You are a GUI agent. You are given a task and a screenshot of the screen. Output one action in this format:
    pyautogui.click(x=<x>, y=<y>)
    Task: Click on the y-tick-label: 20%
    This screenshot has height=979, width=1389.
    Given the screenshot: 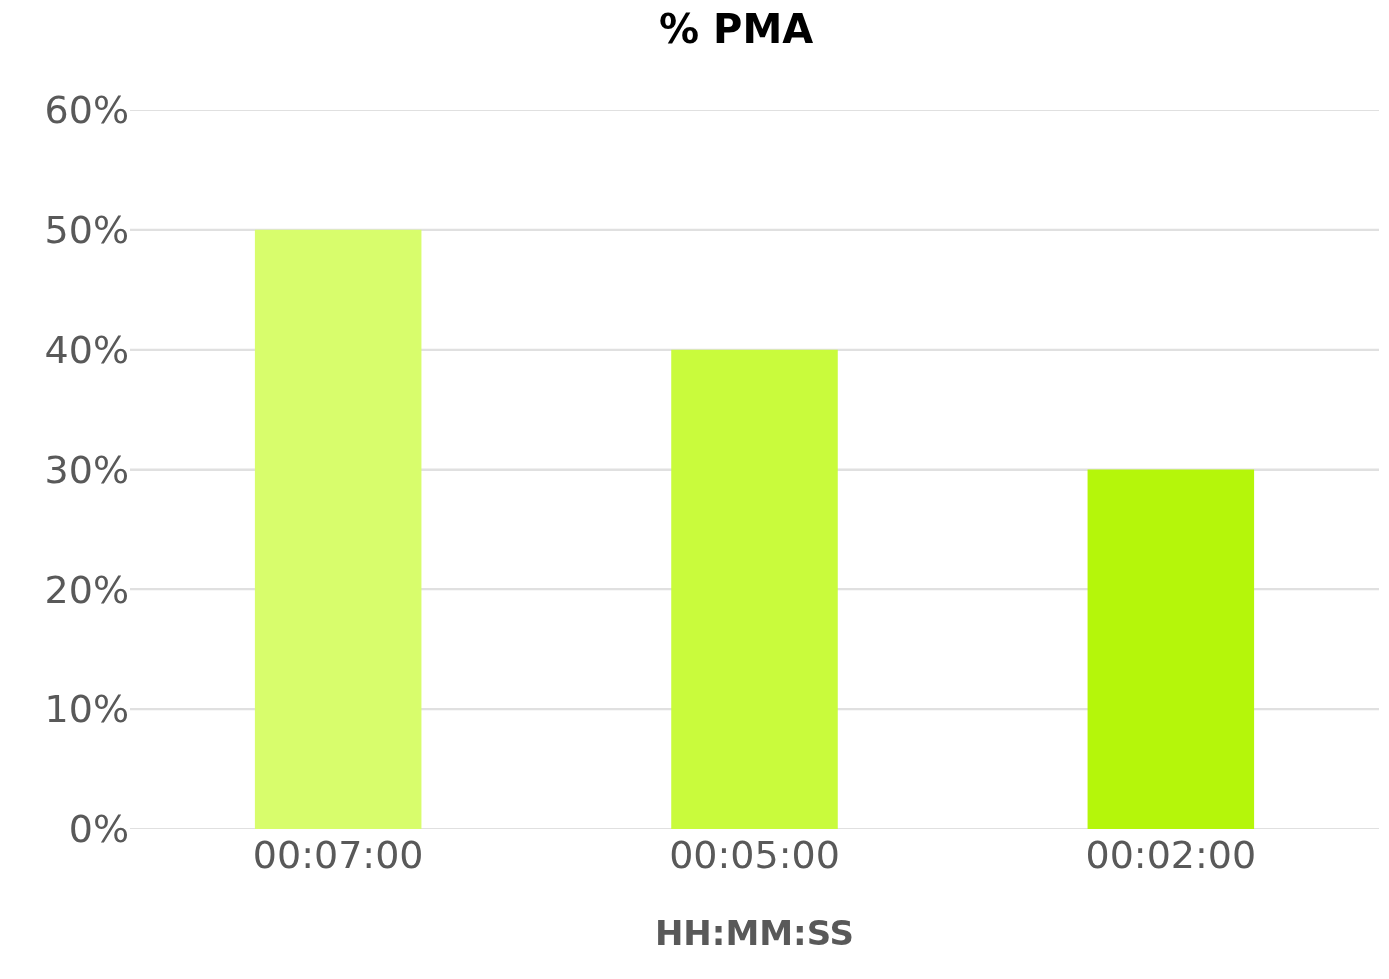 What is the action you would take?
    pyautogui.click(x=86, y=589)
    